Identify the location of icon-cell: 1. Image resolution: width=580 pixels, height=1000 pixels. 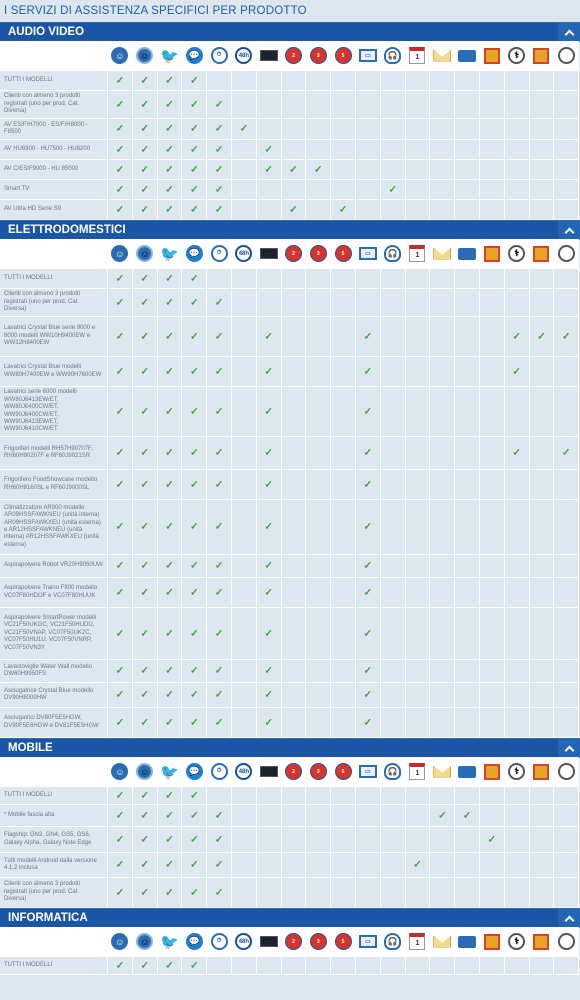
(418, 942).